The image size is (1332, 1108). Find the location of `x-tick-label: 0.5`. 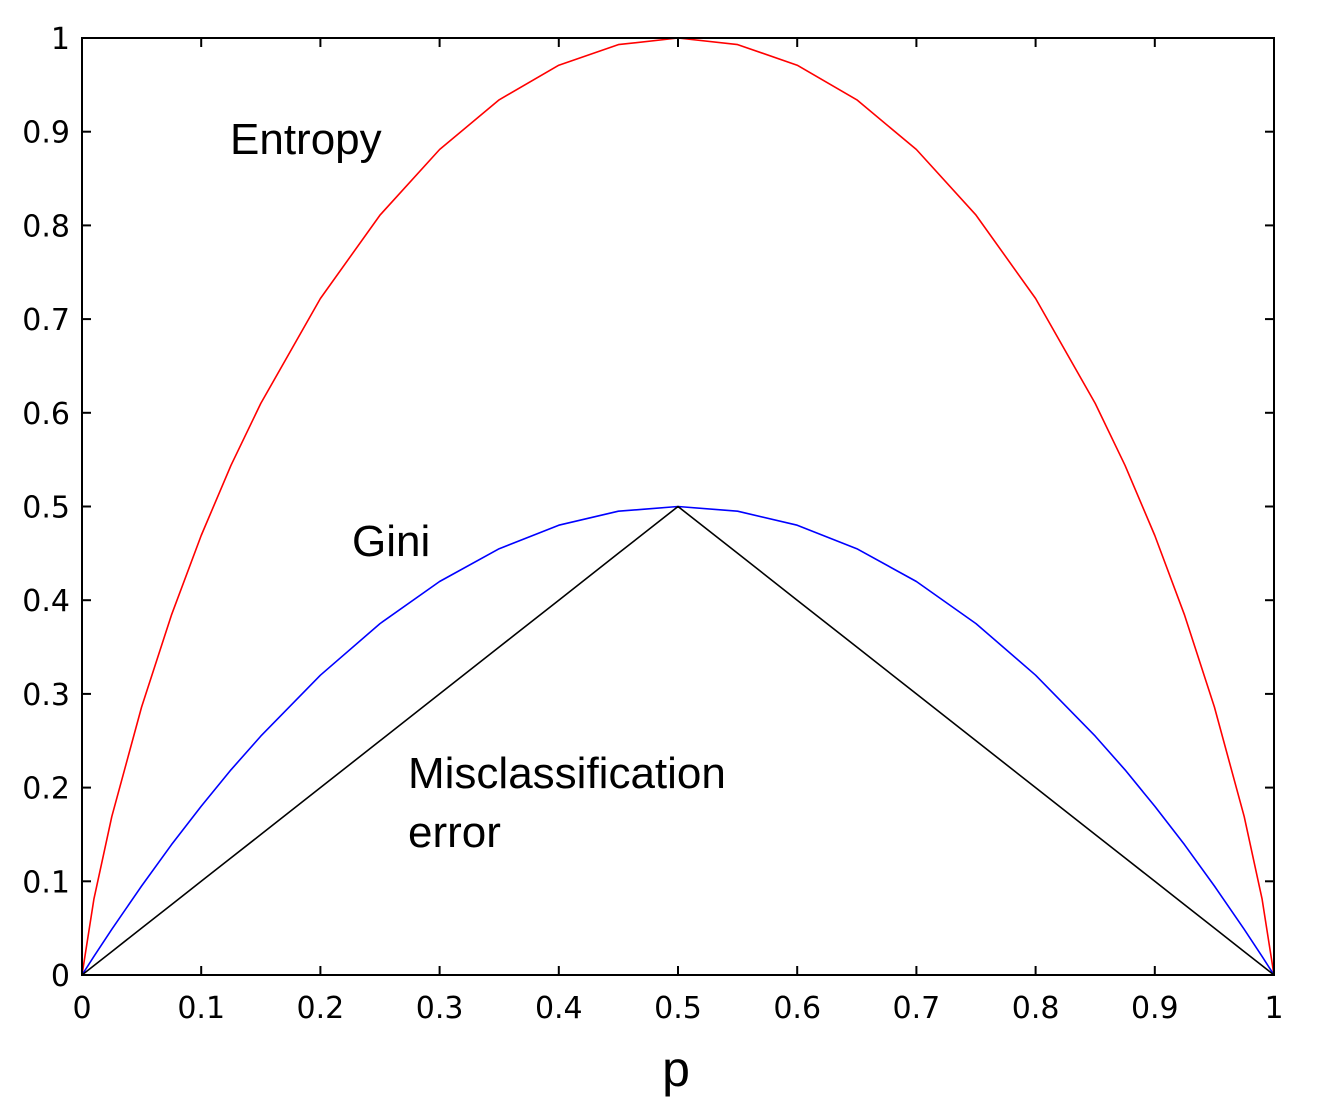

x-tick-label: 0.5 is located at coordinates (678, 1008).